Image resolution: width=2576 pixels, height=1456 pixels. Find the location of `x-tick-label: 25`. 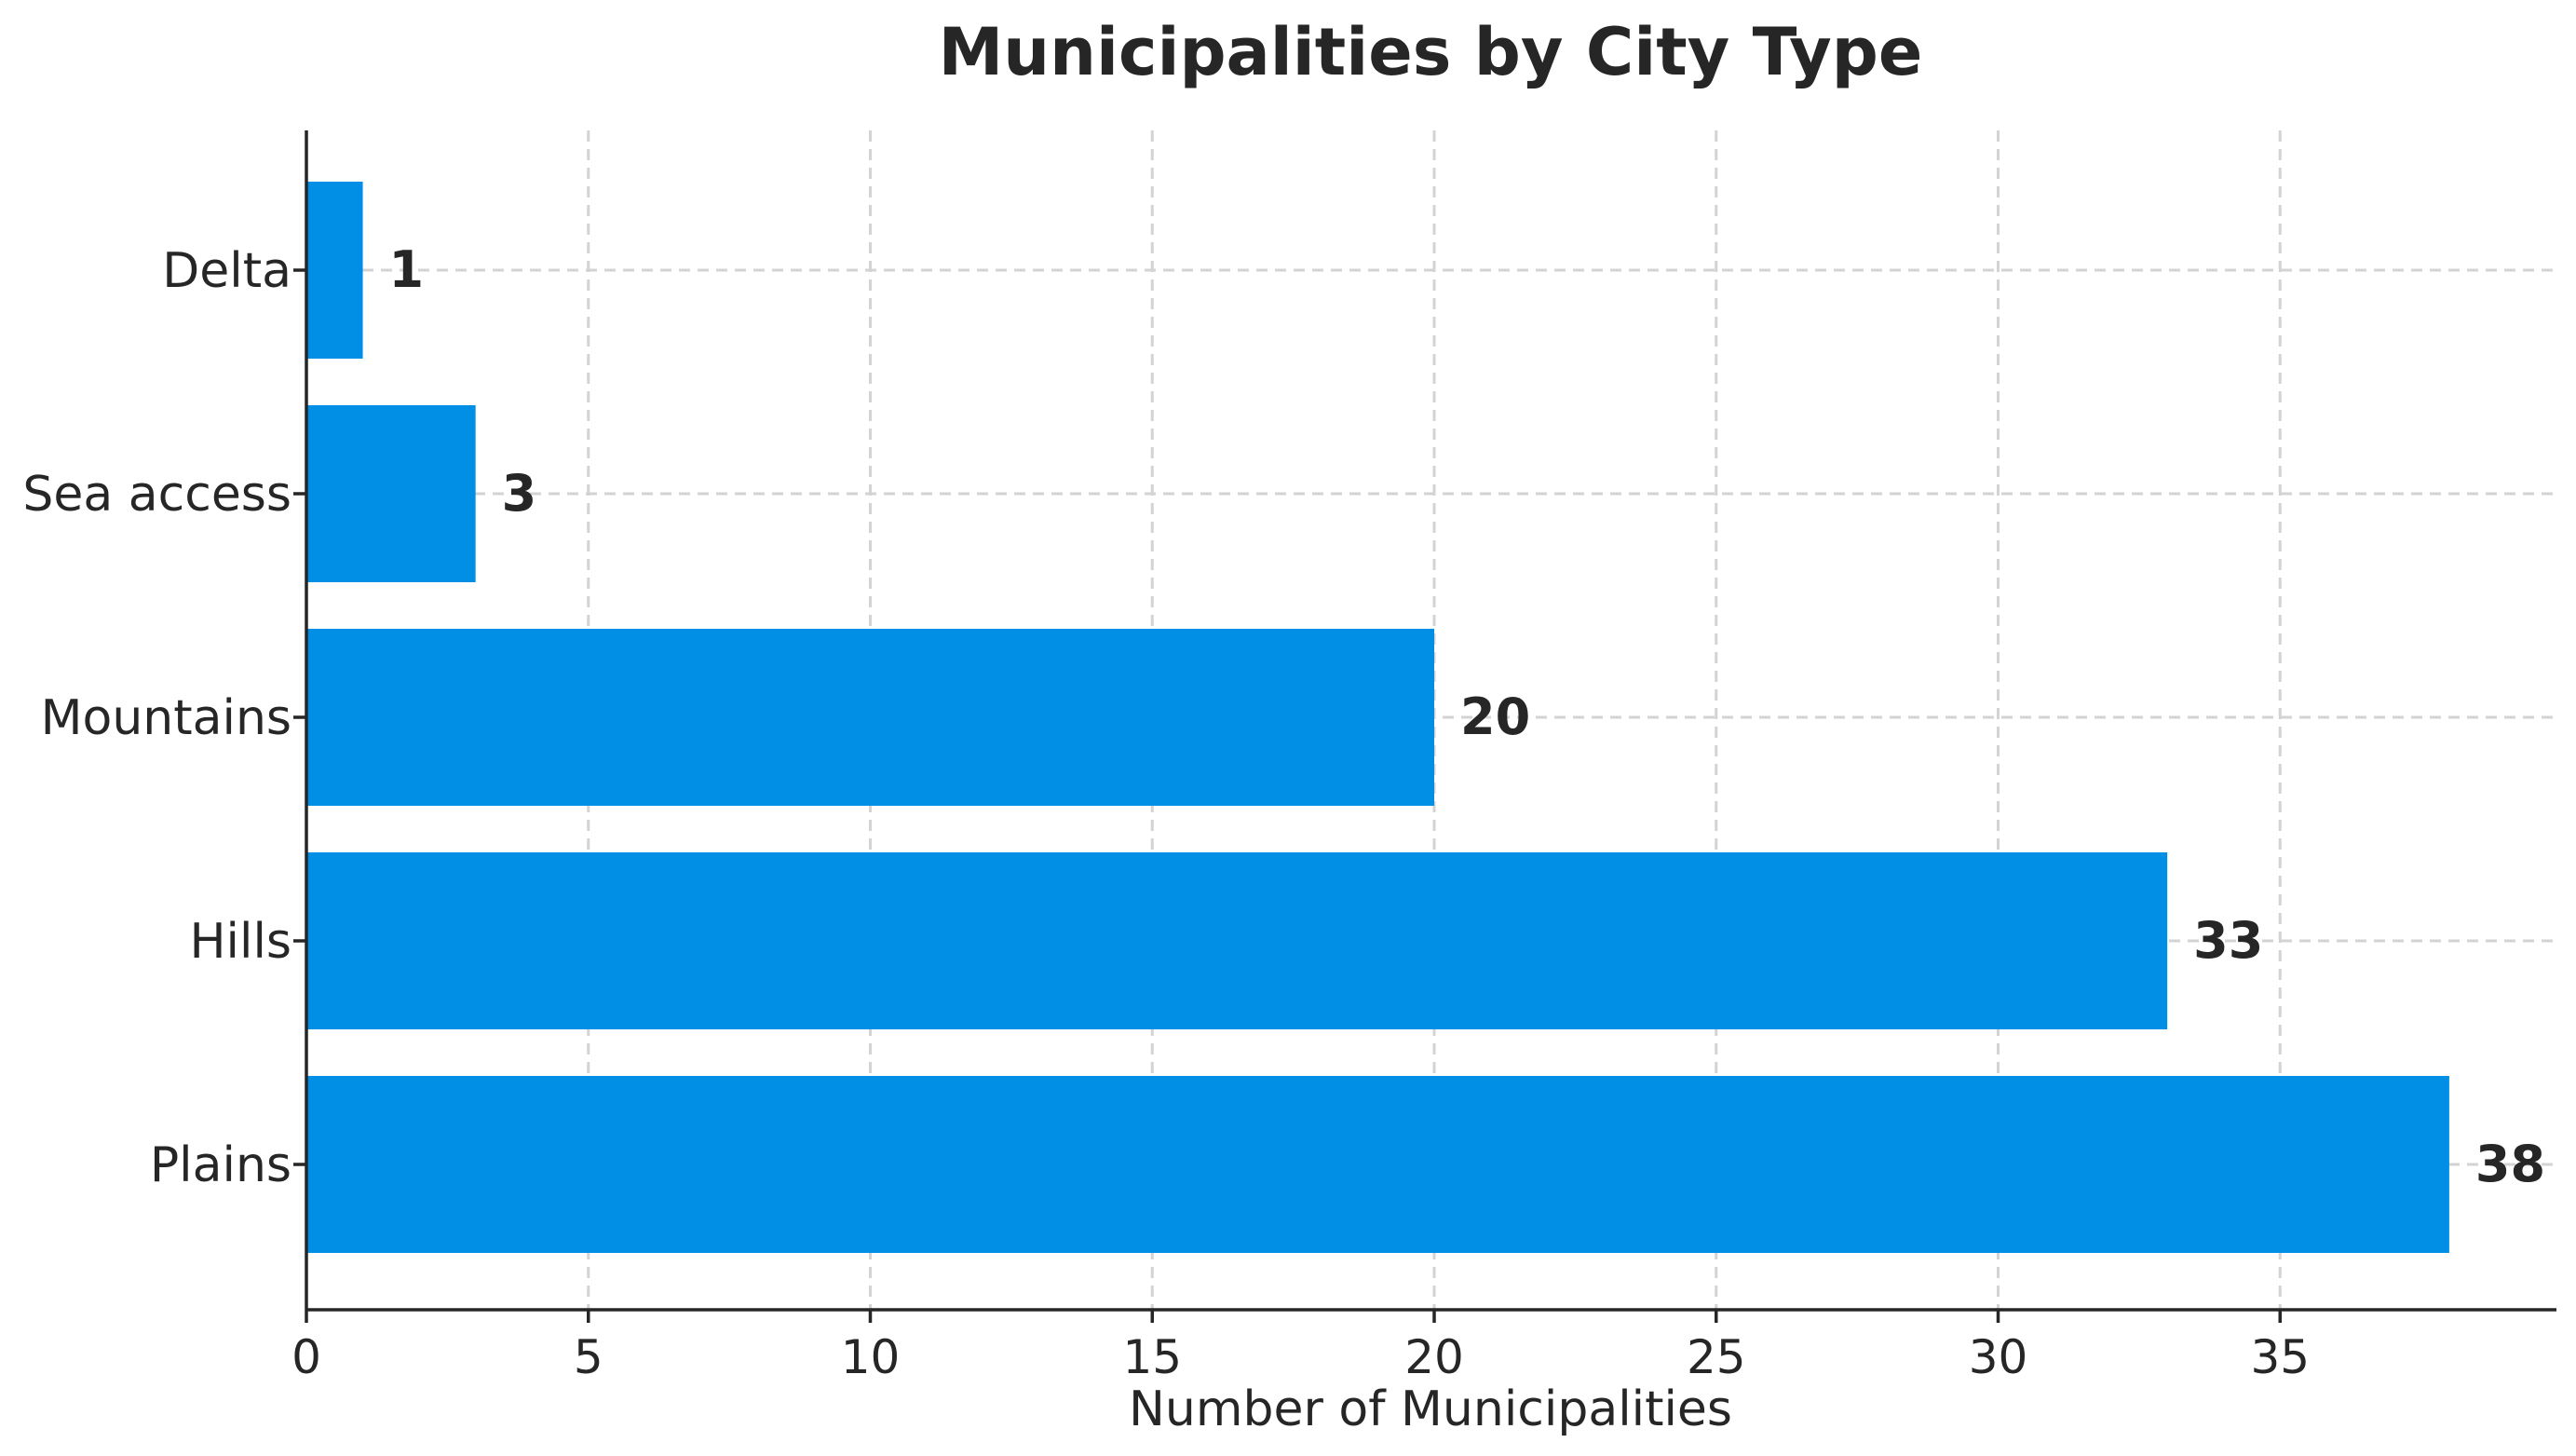

x-tick-label: 25 is located at coordinates (1716, 1357).